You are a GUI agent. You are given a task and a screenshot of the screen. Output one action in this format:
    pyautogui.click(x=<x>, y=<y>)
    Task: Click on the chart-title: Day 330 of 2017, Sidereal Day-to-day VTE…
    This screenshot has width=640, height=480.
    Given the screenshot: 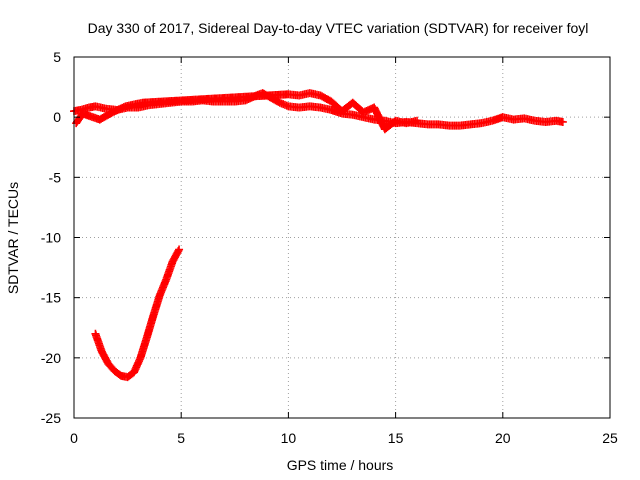 What is the action you would take?
    pyautogui.click(x=338, y=28)
    